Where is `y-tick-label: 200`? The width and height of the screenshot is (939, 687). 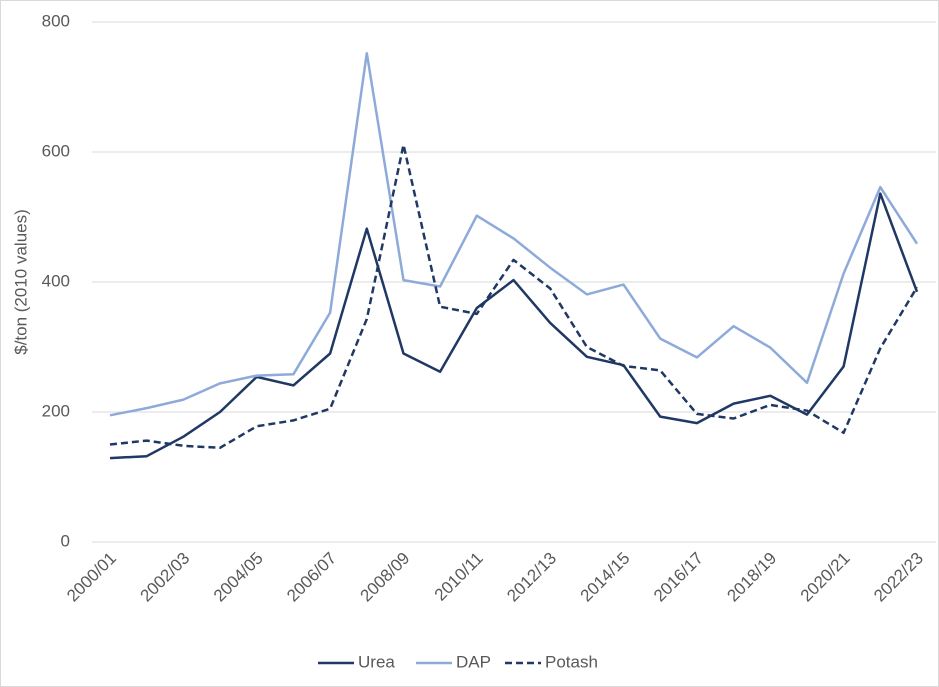 y-tick-label: 200 is located at coordinates (56, 410).